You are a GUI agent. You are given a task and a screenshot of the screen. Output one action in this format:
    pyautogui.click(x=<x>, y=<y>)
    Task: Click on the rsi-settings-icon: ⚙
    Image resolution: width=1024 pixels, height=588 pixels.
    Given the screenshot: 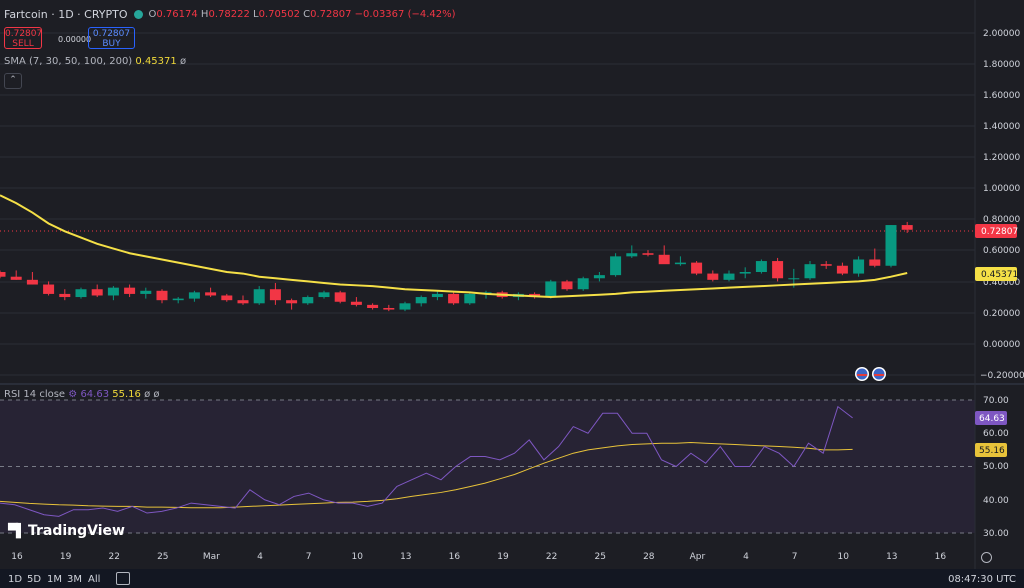 What is the action you would take?
    pyautogui.click(x=73, y=394)
    